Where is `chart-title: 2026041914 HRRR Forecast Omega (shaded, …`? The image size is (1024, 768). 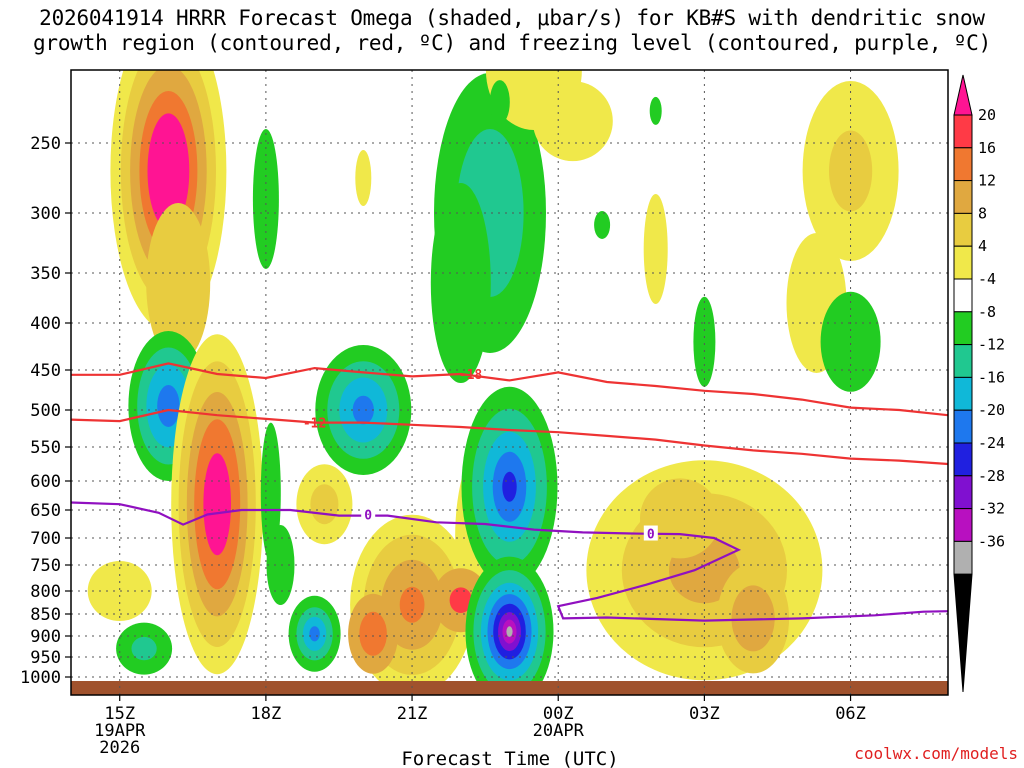 chart-title: 2026041914 HRRR Forecast Omega (shaded, … is located at coordinates (512, 31).